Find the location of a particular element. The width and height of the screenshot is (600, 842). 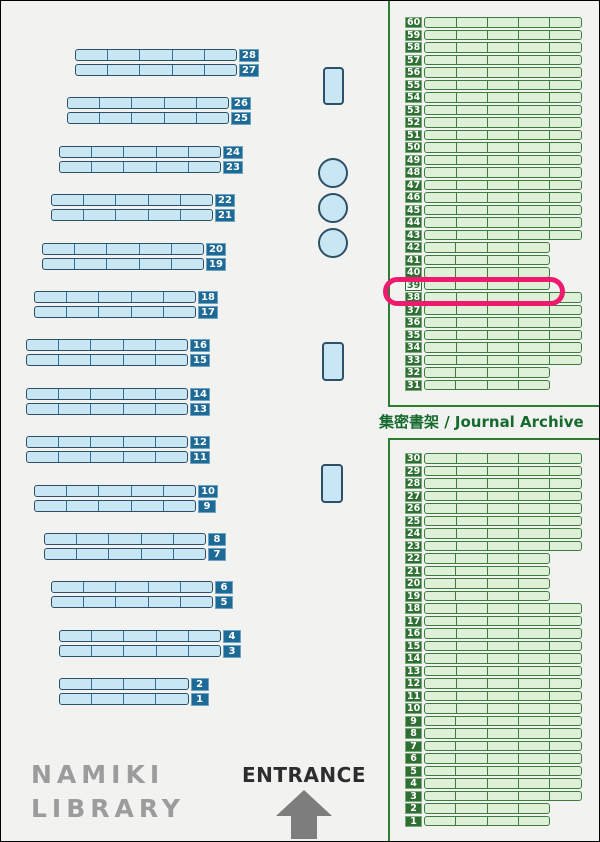

shelf-pair: 10 9 is located at coordinates (126, 499).